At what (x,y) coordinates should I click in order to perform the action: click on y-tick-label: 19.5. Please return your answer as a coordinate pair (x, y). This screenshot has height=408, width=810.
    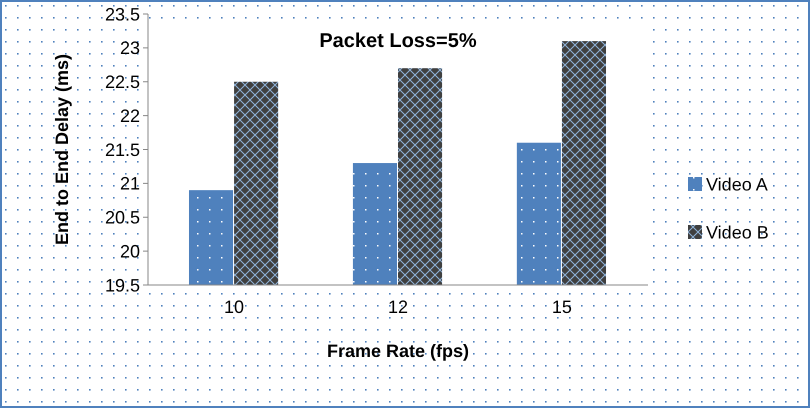
    Looking at the image, I should click on (122, 285).